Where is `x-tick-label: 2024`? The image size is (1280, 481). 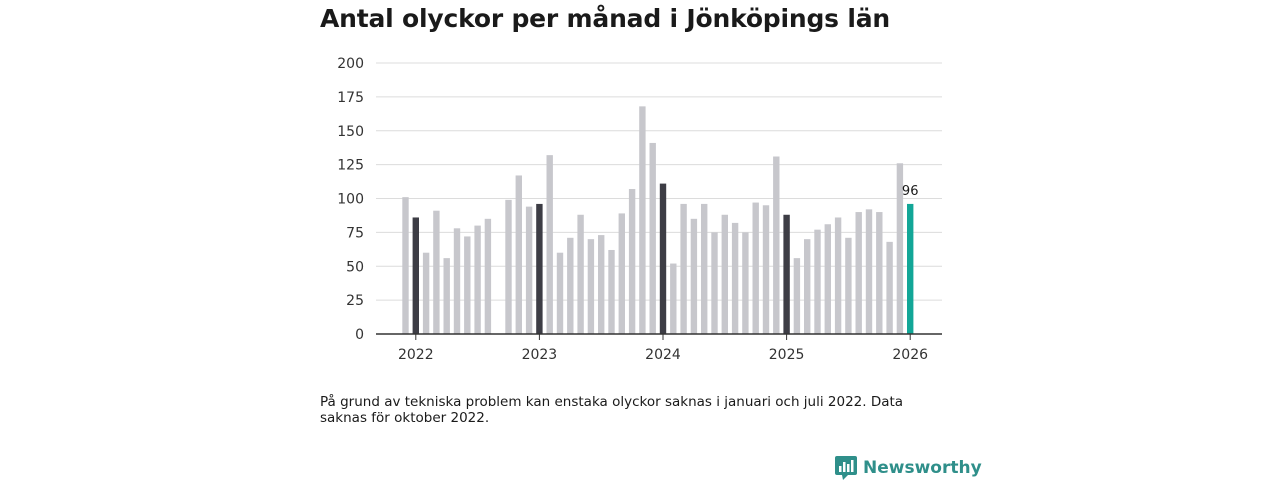 x-tick-label: 2024 is located at coordinates (663, 355).